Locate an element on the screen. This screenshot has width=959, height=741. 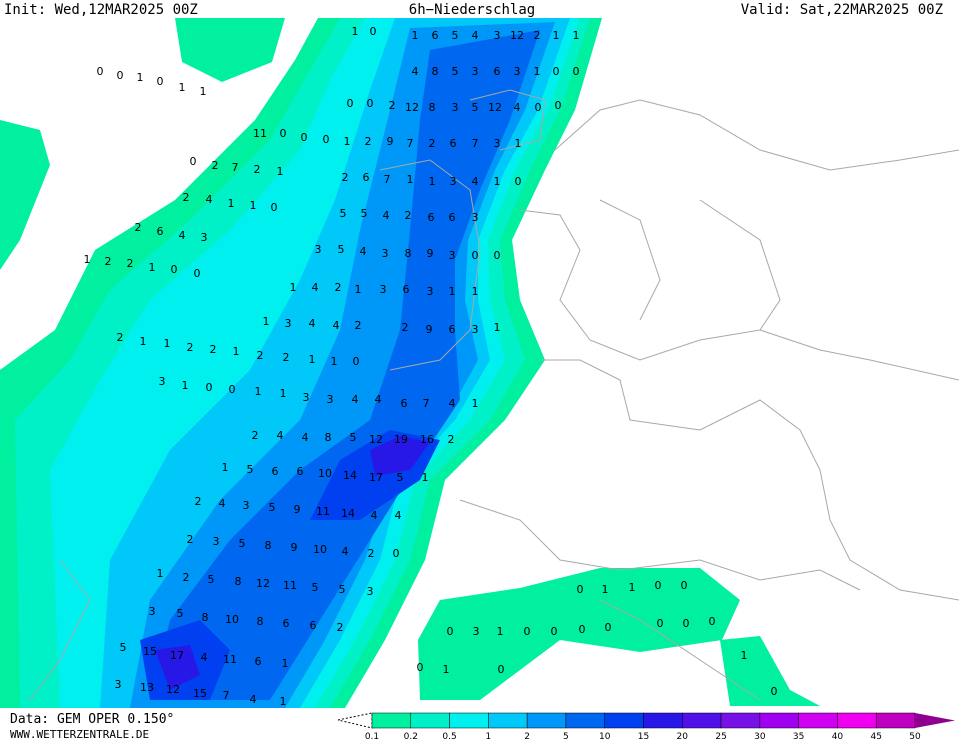
legend-label: 10 is located at coordinates (605, 736).